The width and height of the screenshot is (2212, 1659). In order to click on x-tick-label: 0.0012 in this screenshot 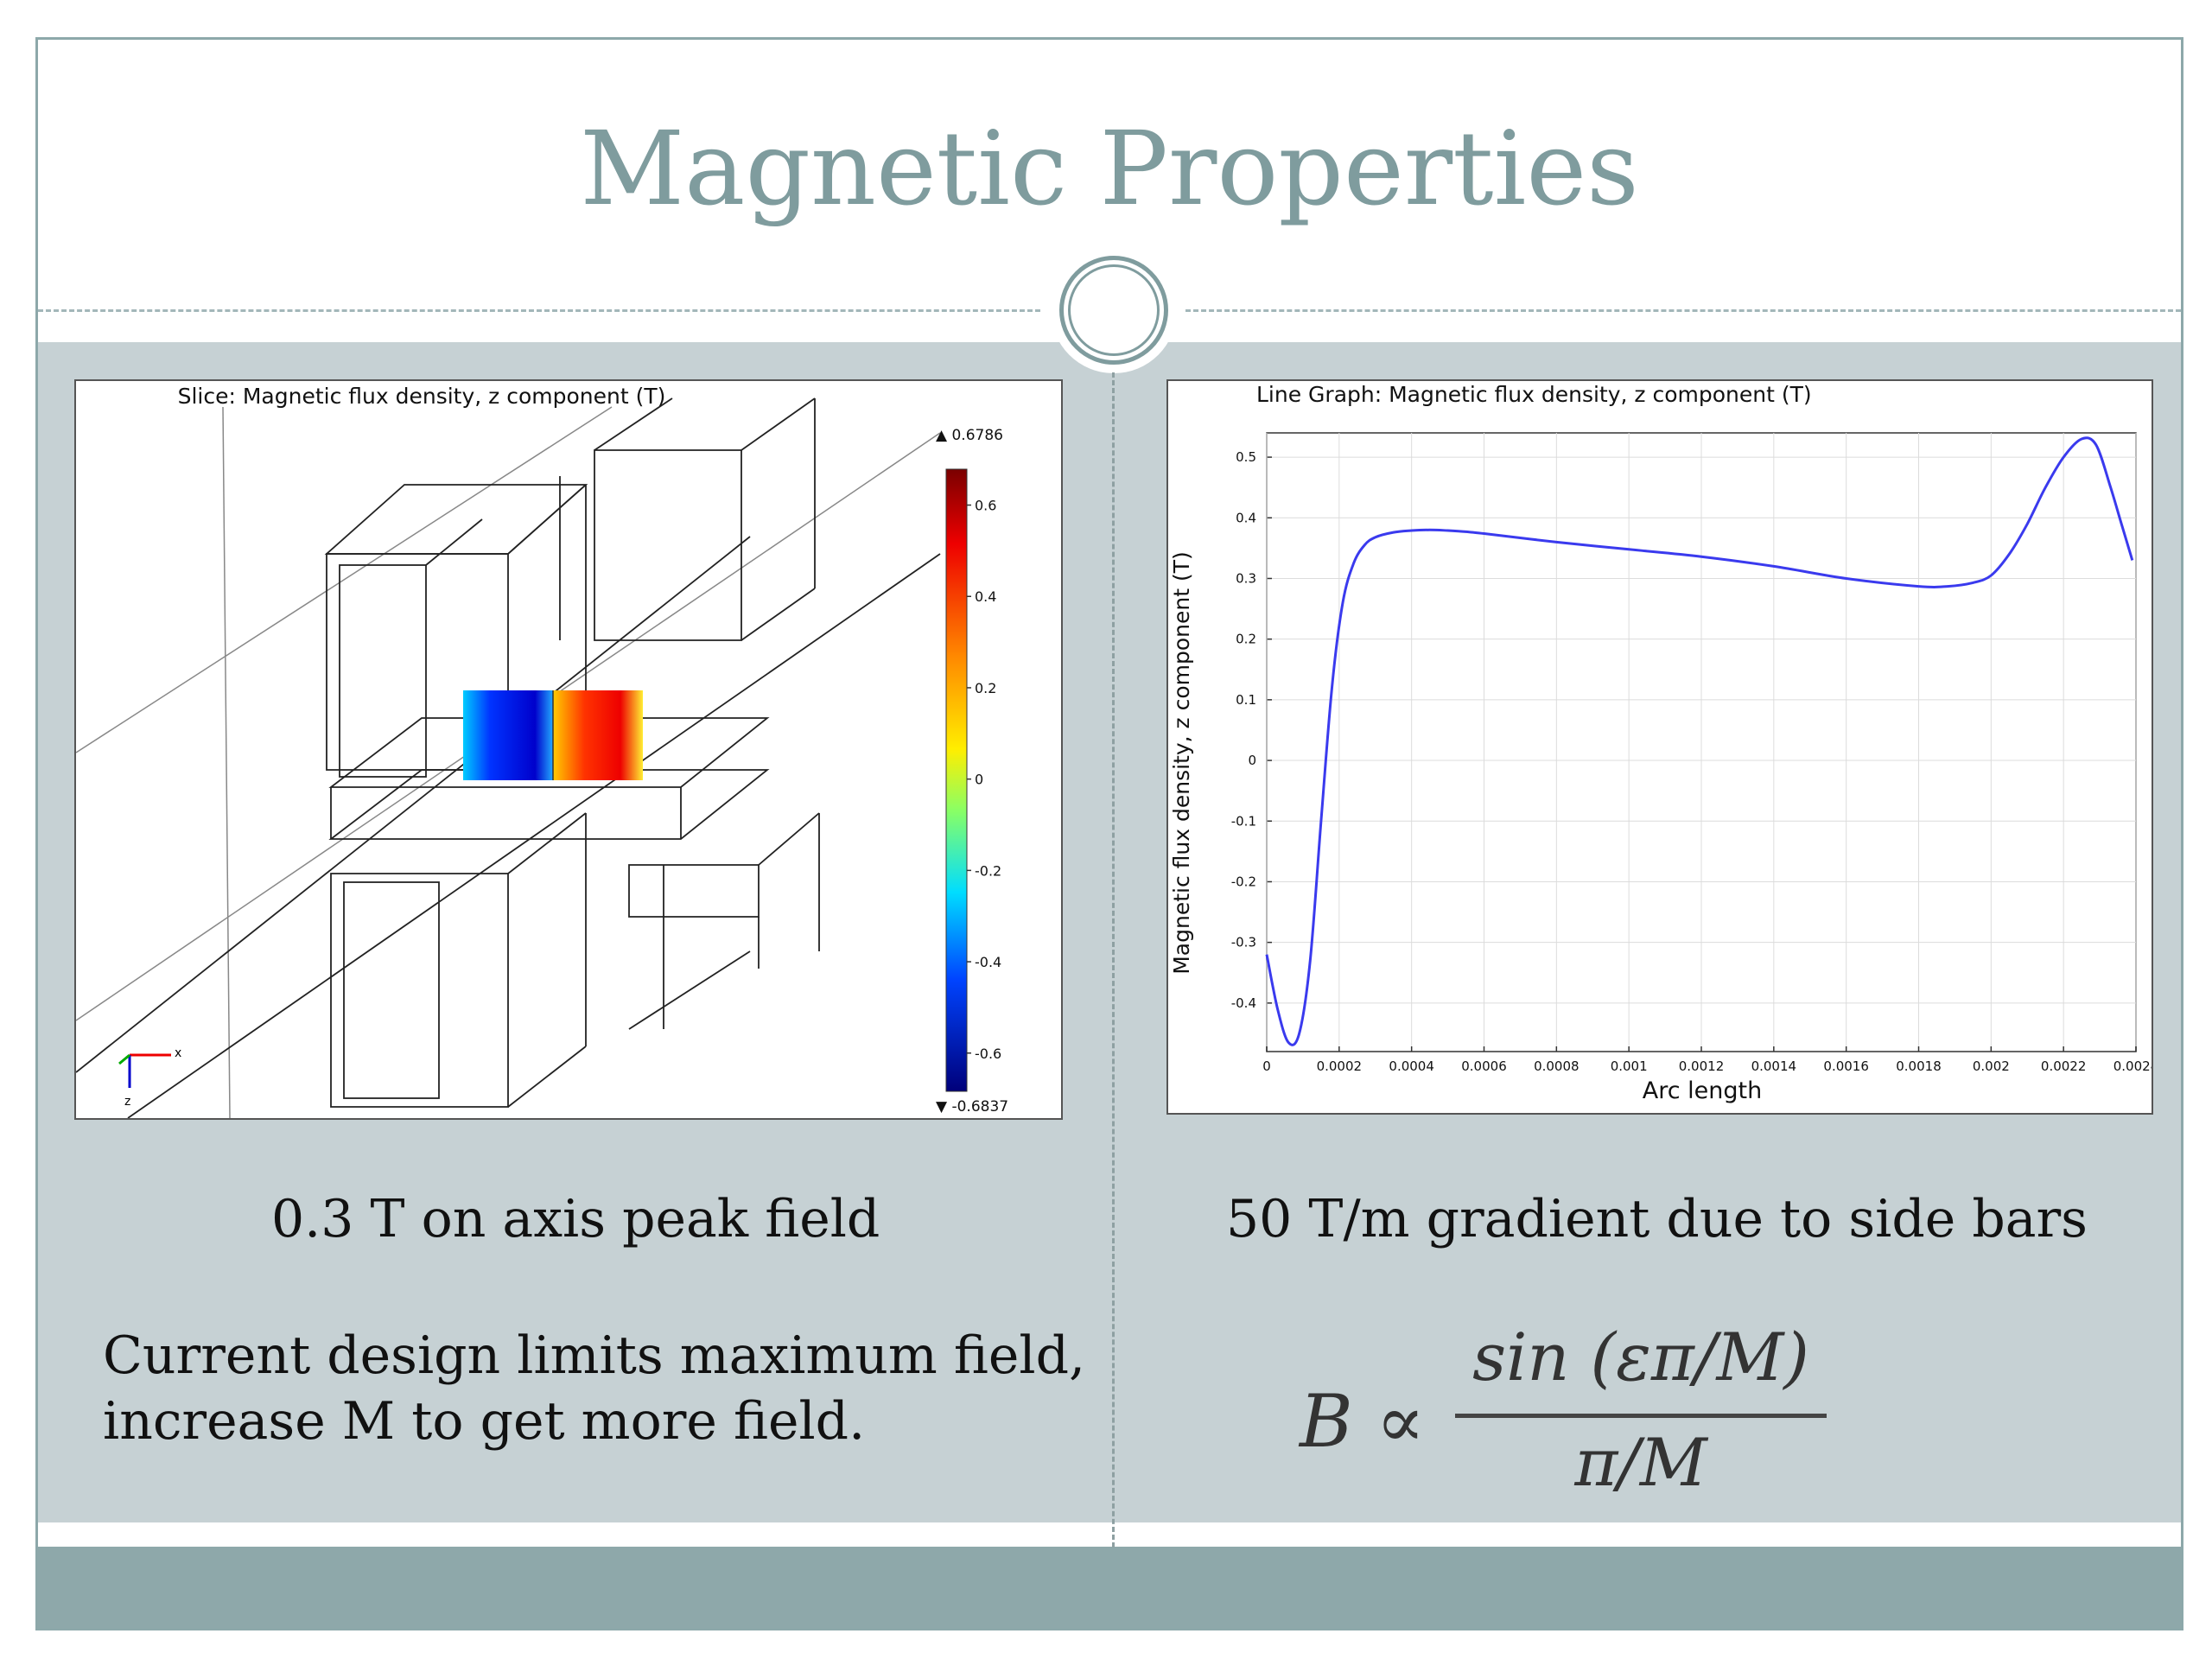, I will do `click(1702, 1066)`.